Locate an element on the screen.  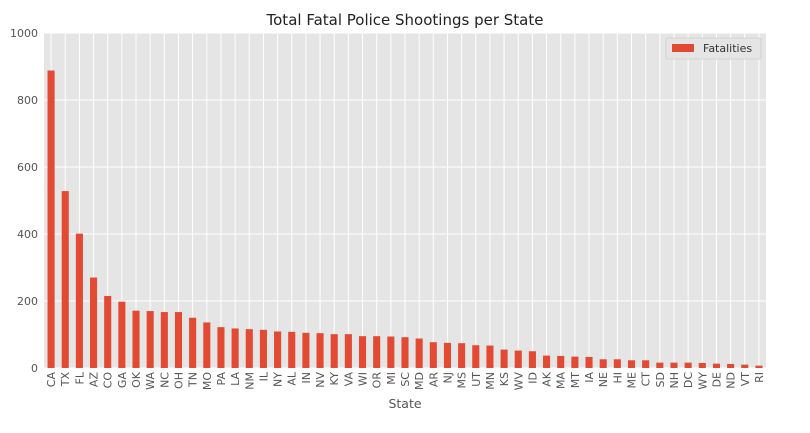
bar-mo is located at coordinates (207, 345).